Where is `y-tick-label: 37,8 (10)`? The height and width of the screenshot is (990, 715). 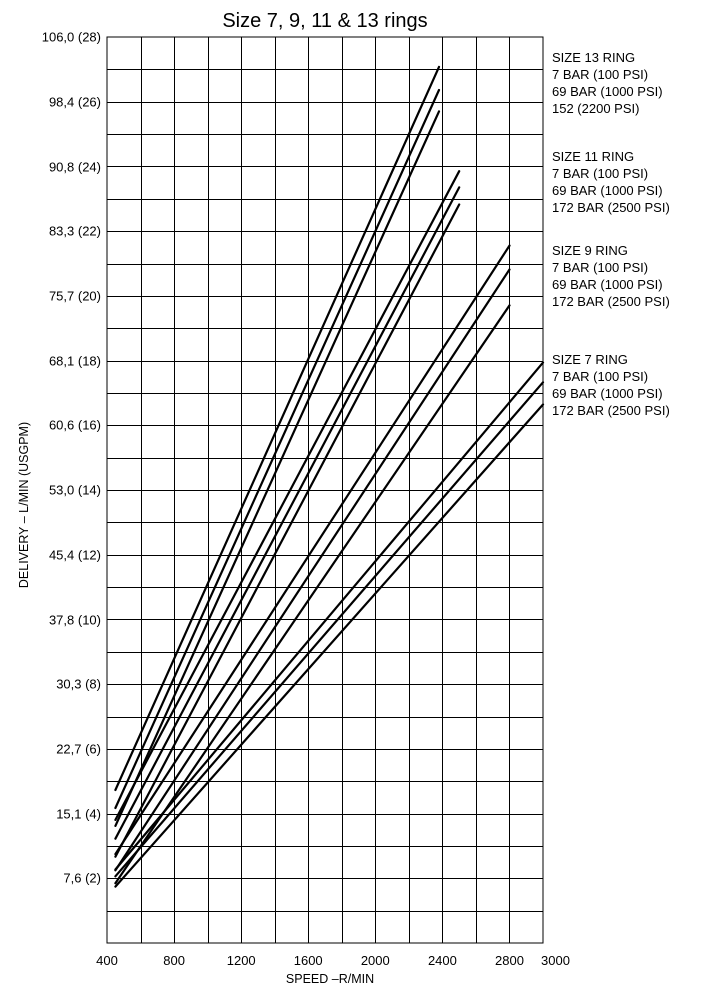 y-tick-label: 37,8 (10) is located at coordinates (75, 619).